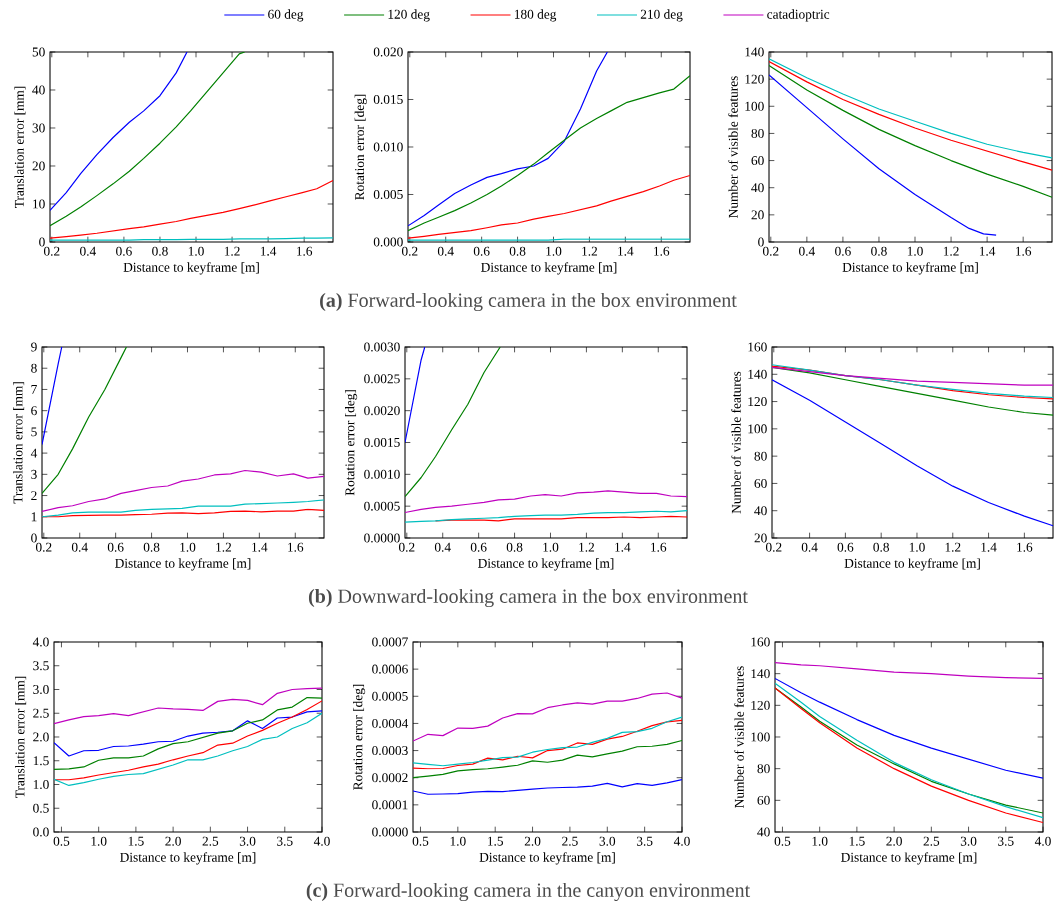  What do you see at coordinates (390, 805) in the screenshot?
I see `y-tick-label: 0.0001` at bounding box center [390, 805].